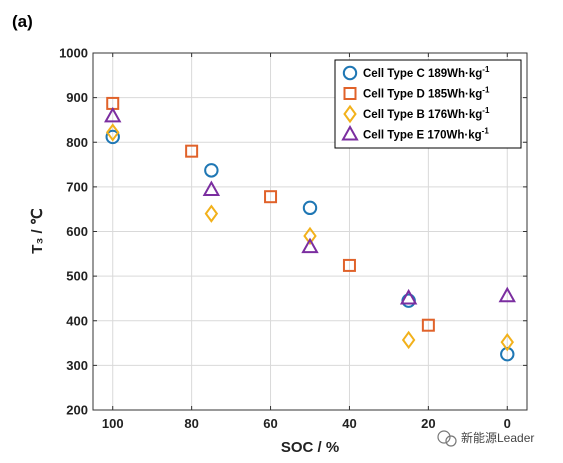 The width and height of the screenshot is (563, 463). Describe the element at coordinates (22, 21) in the screenshot. I see `panel-label: (a)` at that location.